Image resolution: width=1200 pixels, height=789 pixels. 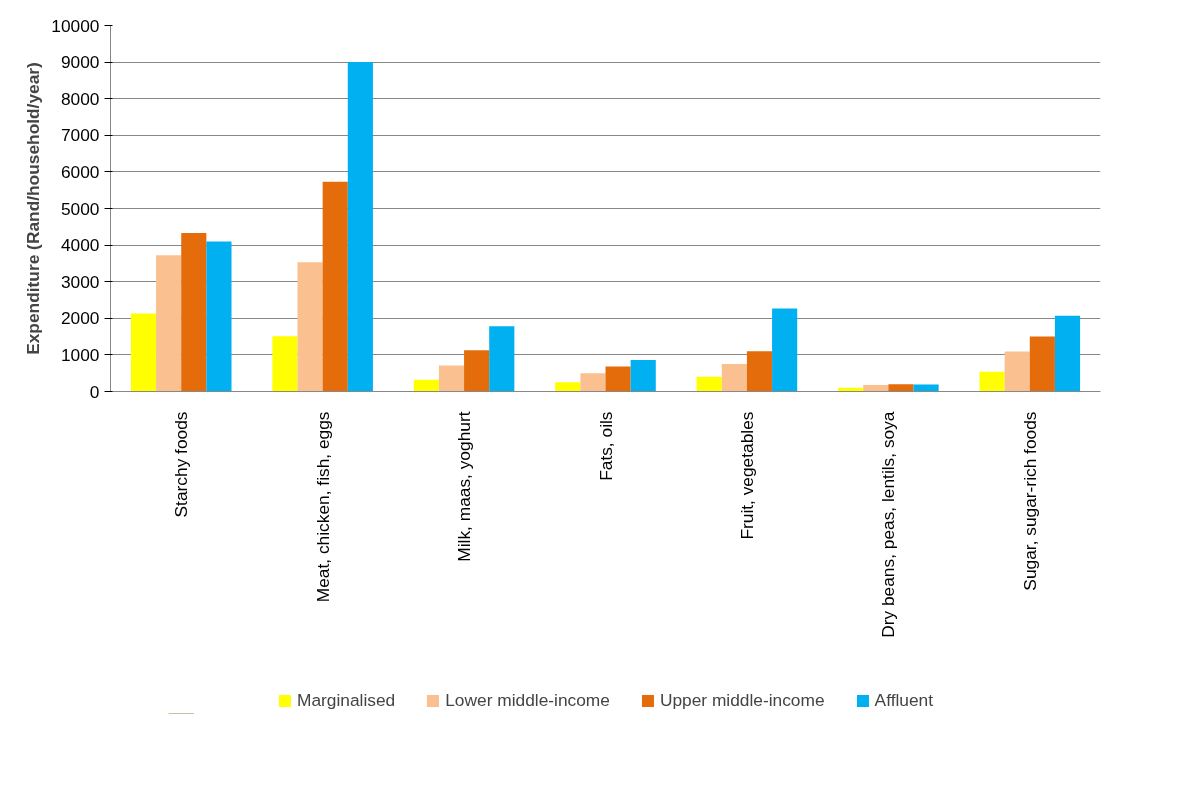 What do you see at coordinates (94, 391) in the screenshot?
I see `y-tick-label: 0` at bounding box center [94, 391].